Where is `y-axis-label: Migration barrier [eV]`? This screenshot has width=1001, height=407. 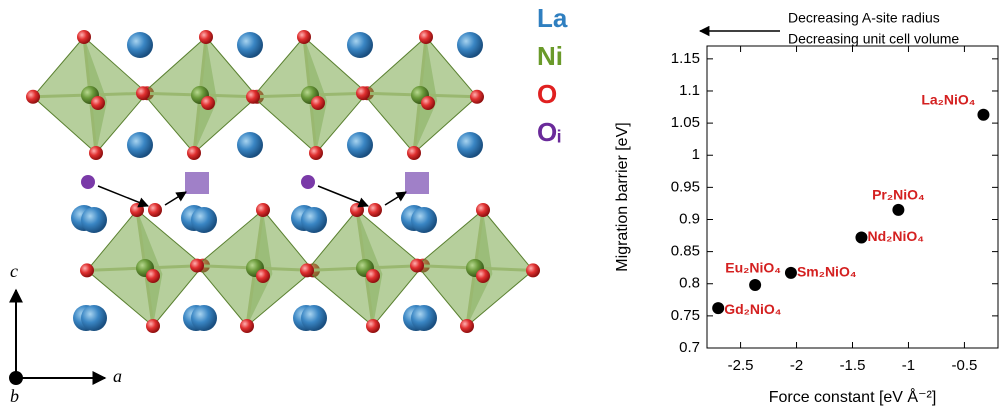 y-axis-label: Migration barrier [eV] is located at coordinates (622, 196).